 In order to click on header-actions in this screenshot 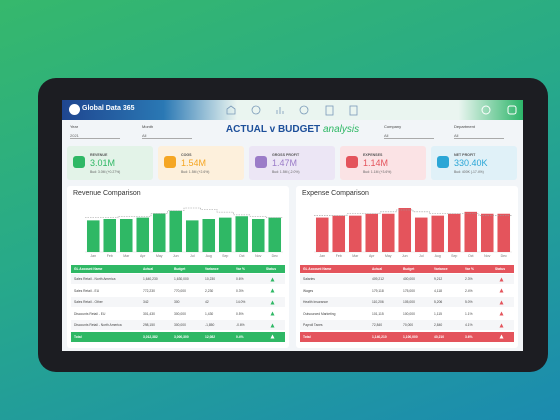, I will do `click(500, 110)`.